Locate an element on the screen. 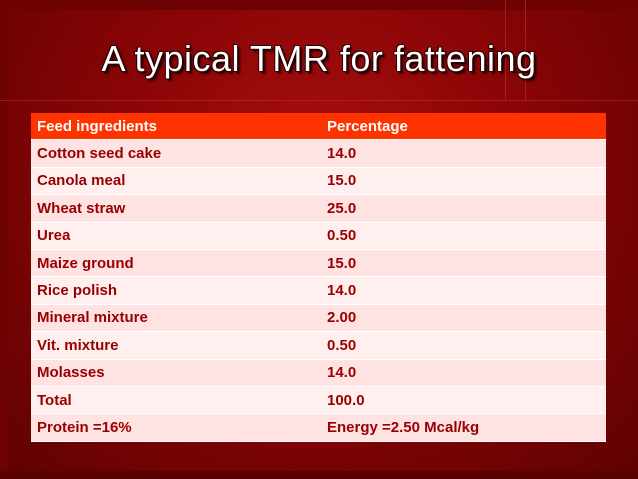  percentage-cell: 2.00 is located at coordinates (463, 318).